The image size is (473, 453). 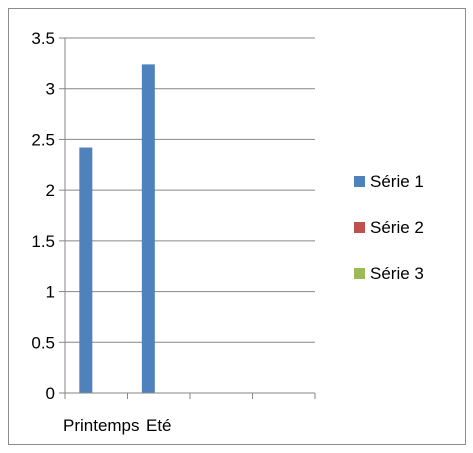 What do you see at coordinates (50, 89) in the screenshot?
I see `y-tick-label: 3` at bounding box center [50, 89].